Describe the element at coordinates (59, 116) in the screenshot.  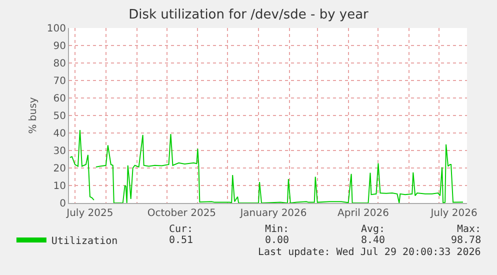
I see `y-tick-label: 50` at that location.